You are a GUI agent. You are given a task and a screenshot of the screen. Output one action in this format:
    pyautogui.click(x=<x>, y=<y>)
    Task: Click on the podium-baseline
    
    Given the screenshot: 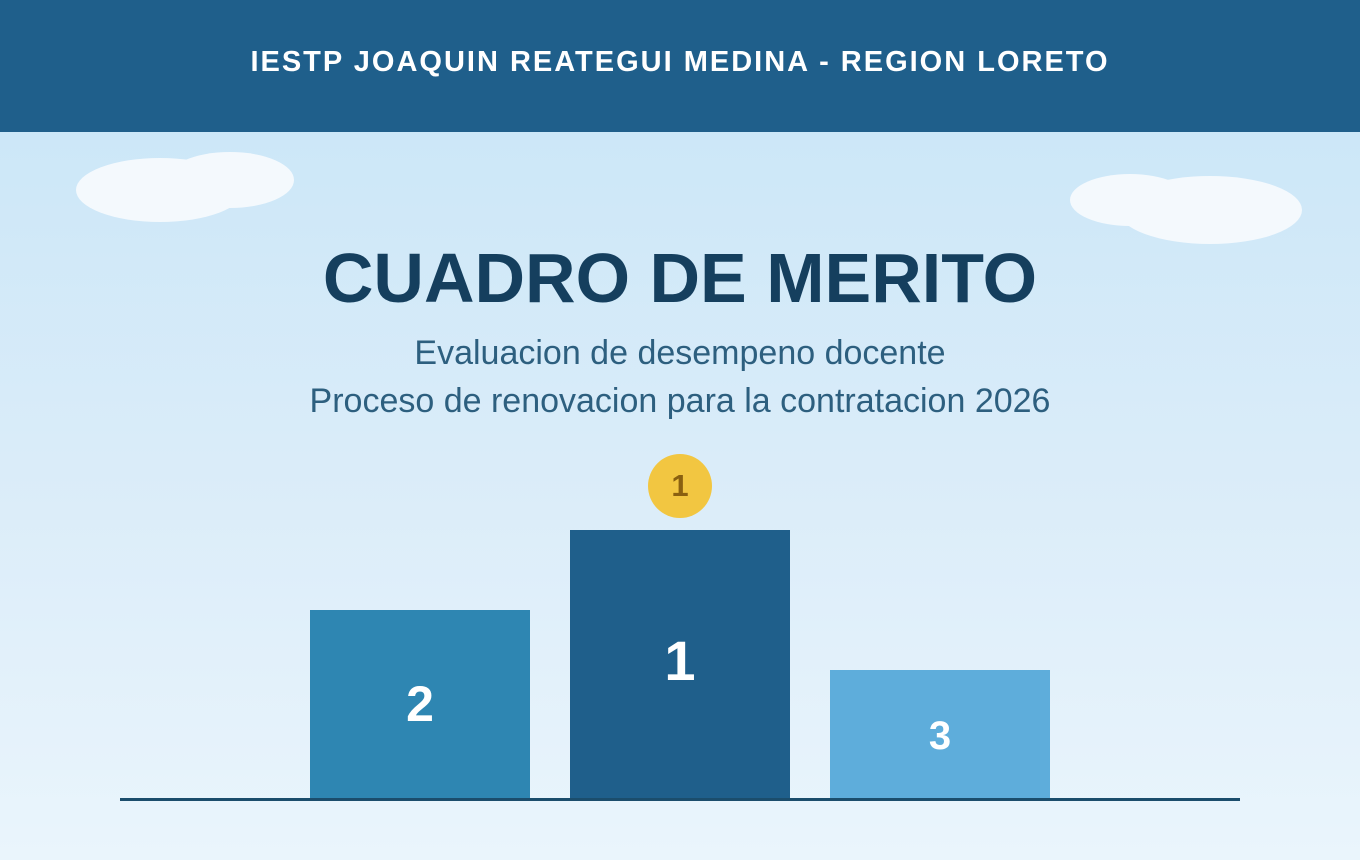 What is the action you would take?
    pyautogui.click(x=680, y=799)
    